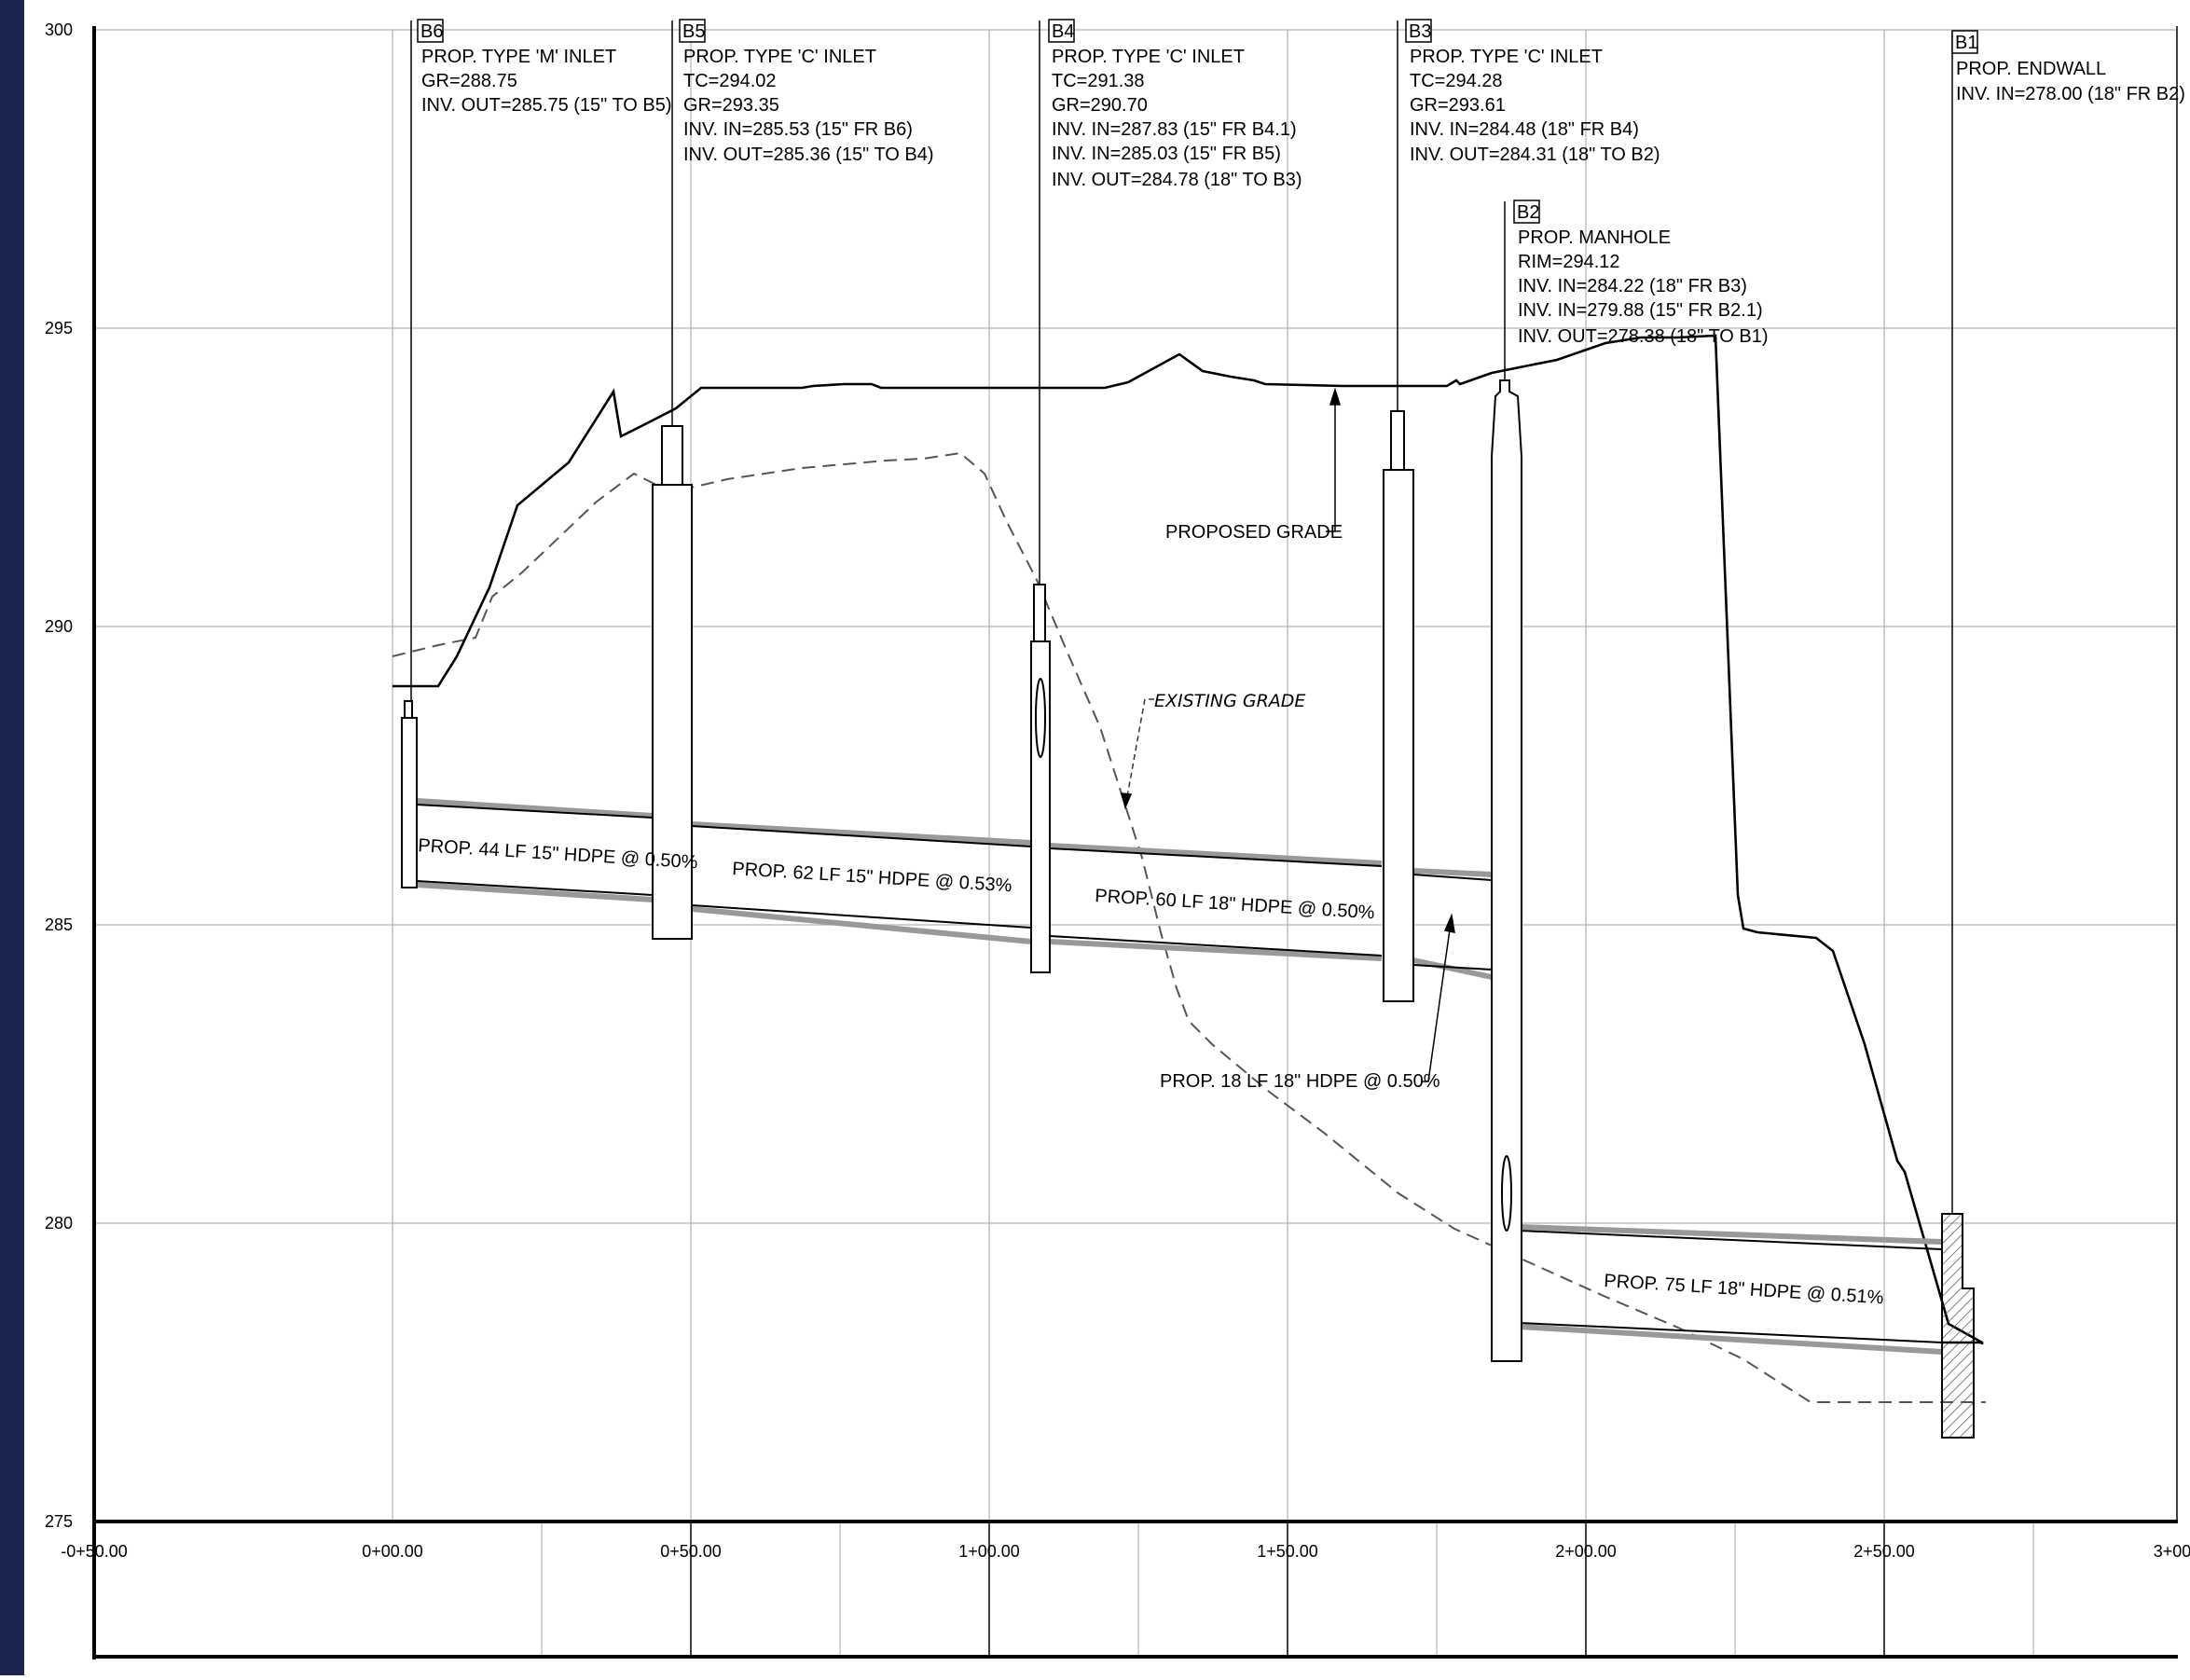 This screenshot has width=2190, height=1680. I want to click on x-tick-label: 2+00.00, so click(1586, 1551).